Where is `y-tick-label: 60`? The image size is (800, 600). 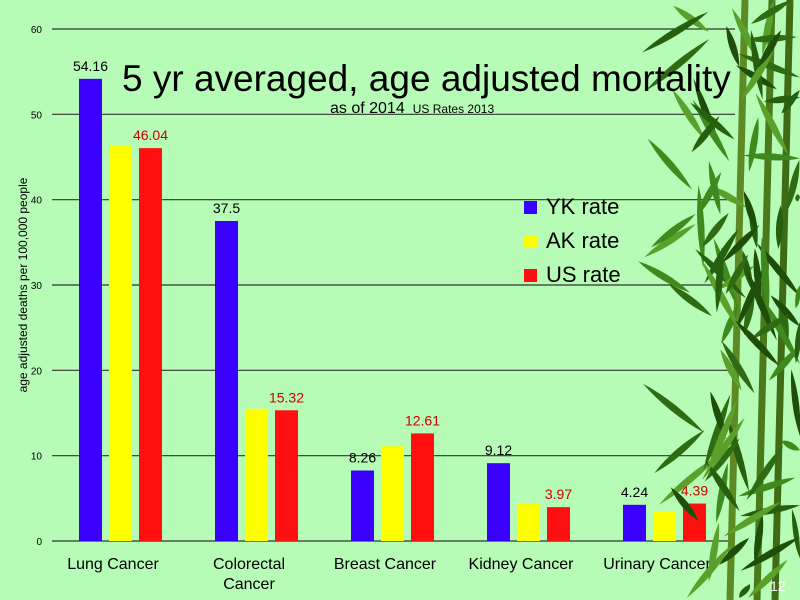 y-tick-label: 60 is located at coordinates (37, 30).